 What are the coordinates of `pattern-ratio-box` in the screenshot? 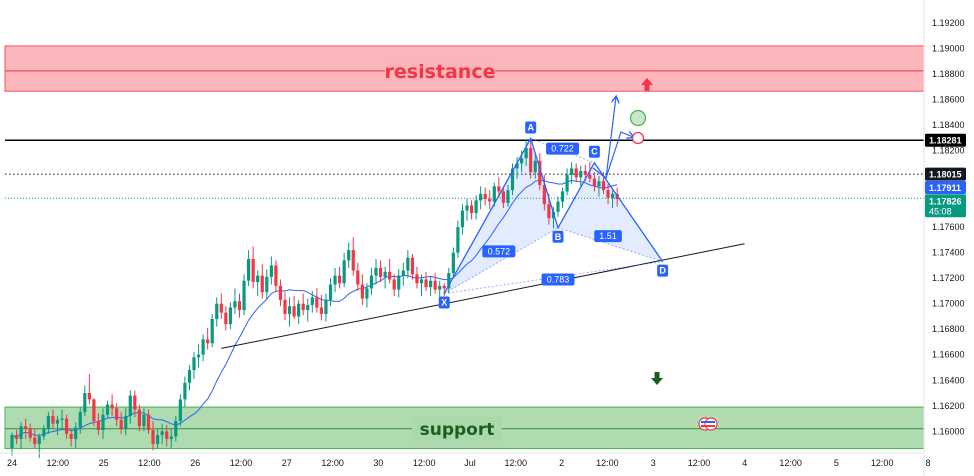 It's located at (563, 148).